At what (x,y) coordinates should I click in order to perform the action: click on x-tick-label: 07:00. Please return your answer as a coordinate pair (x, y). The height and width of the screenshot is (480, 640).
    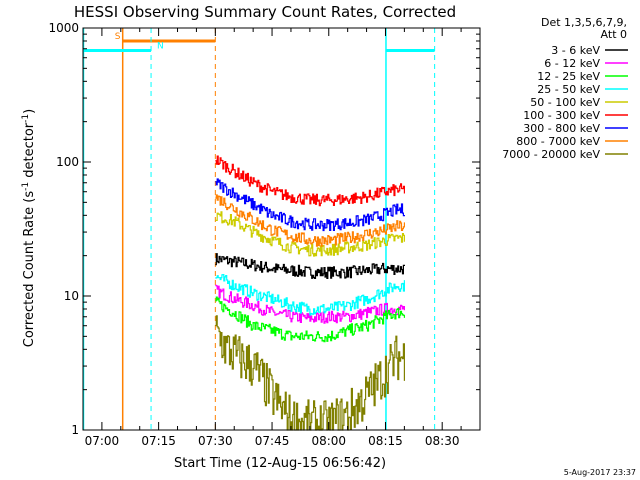
    Looking at the image, I should click on (102, 441).